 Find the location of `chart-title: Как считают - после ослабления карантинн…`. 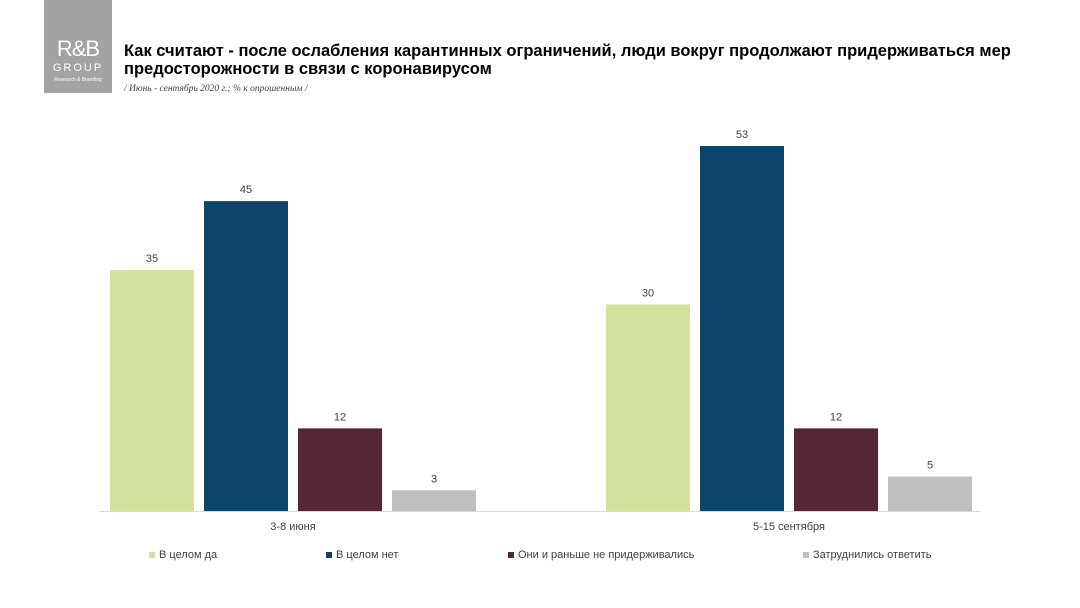

chart-title: Как считают - после ослабления карантинн… is located at coordinates (567, 60).